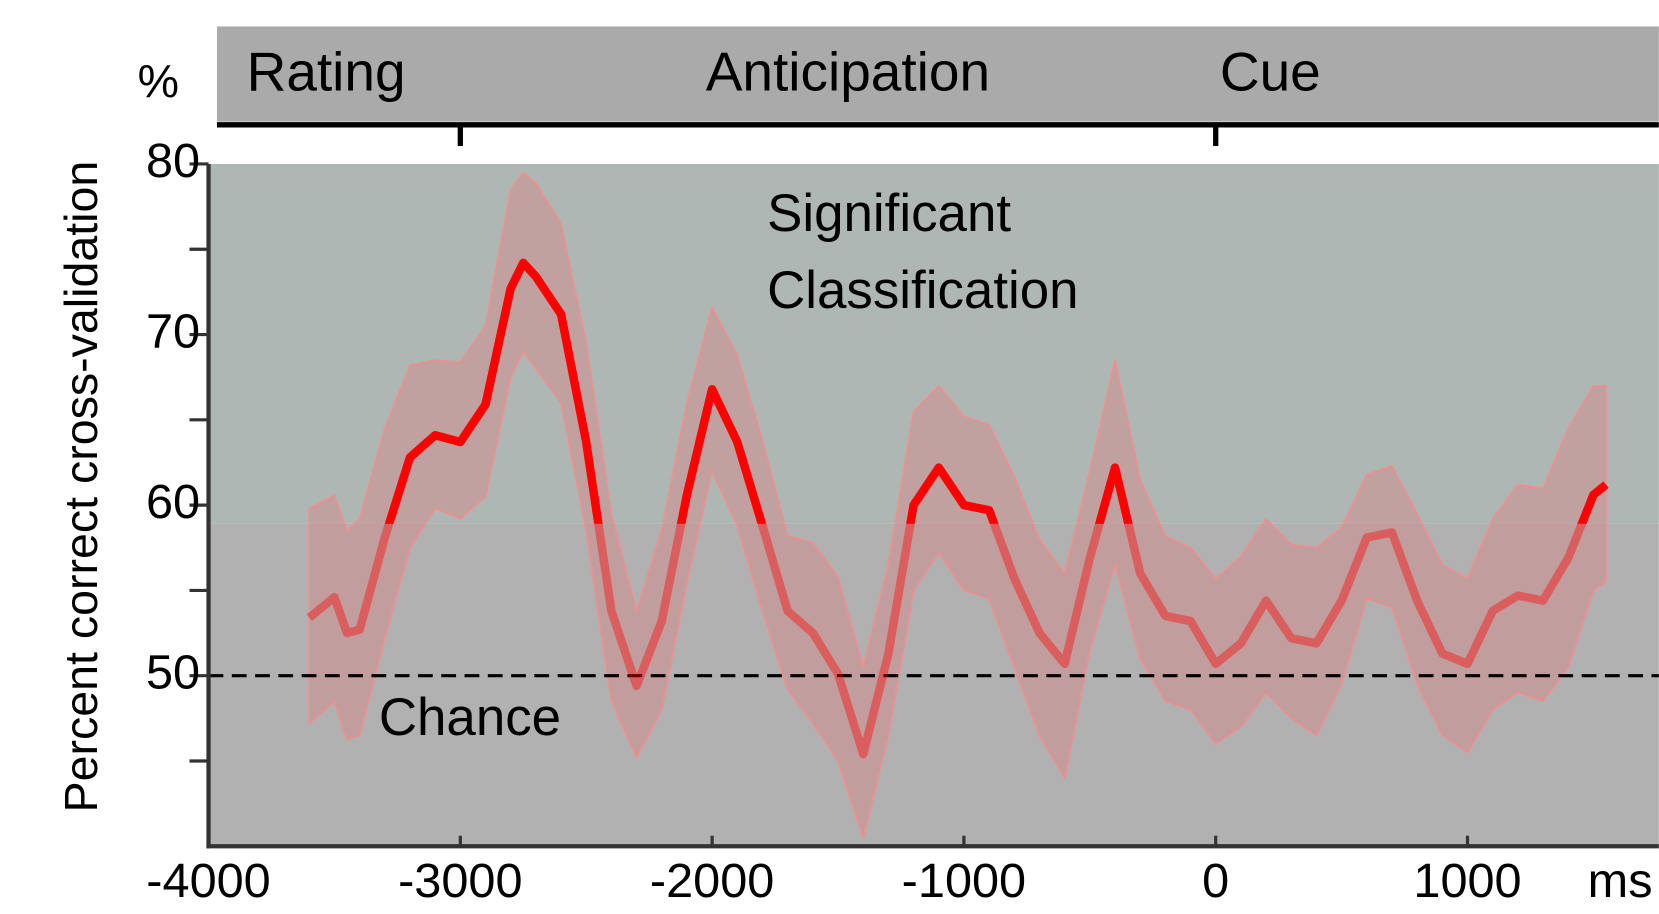 The image size is (1659, 914). I want to click on y-axis-title: Percent correct cross-validation, so click(81, 487).